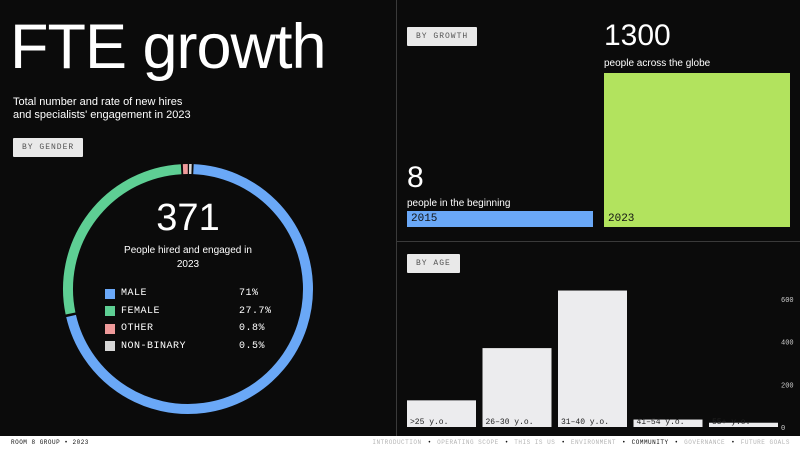 The height and width of the screenshot is (450, 800). What do you see at coordinates (415, 177) in the screenshot?
I see `growth-start-value: 8` at bounding box center [415, 177].